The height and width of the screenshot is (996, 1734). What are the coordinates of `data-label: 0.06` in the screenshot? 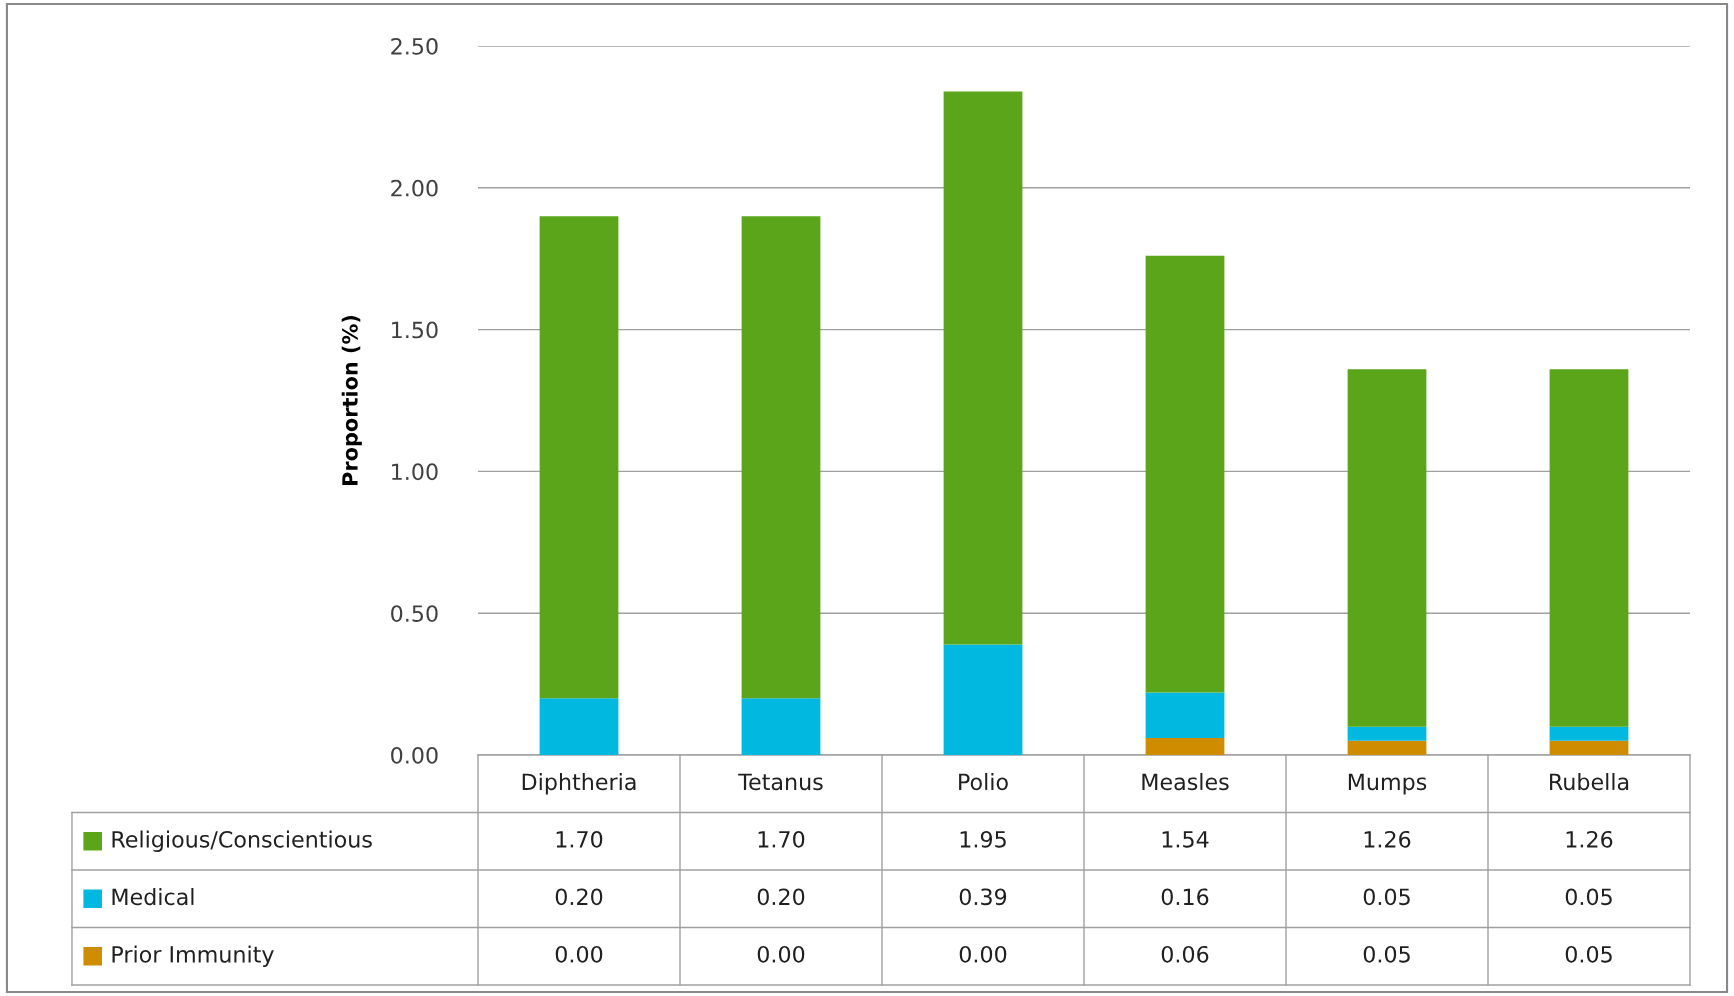 It's located at (1185, 954).